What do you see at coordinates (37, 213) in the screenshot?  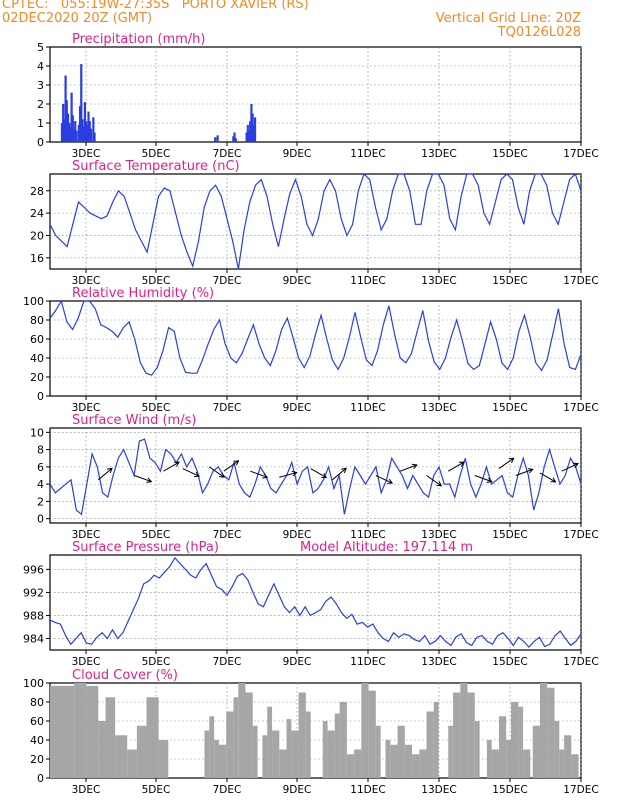 I see `y-tick-label: 24` at bounding box center [37, 213].